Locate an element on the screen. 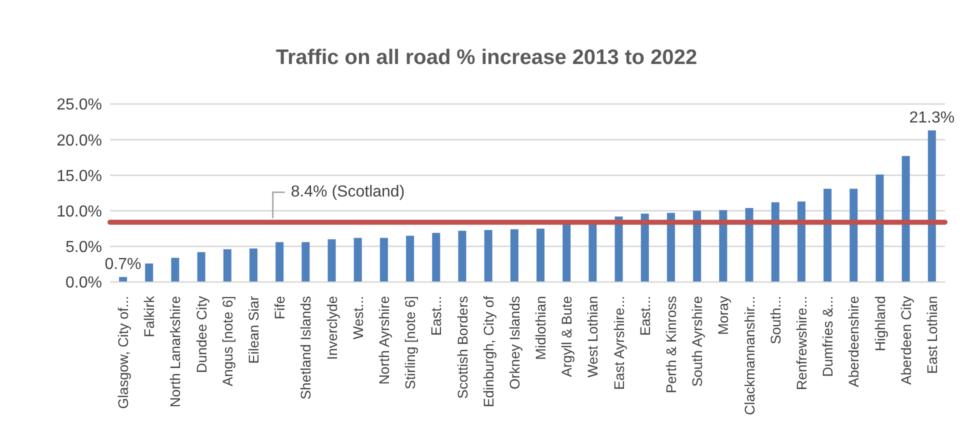  x-tick-label: Dundee City is located at coordinates (201, 335).